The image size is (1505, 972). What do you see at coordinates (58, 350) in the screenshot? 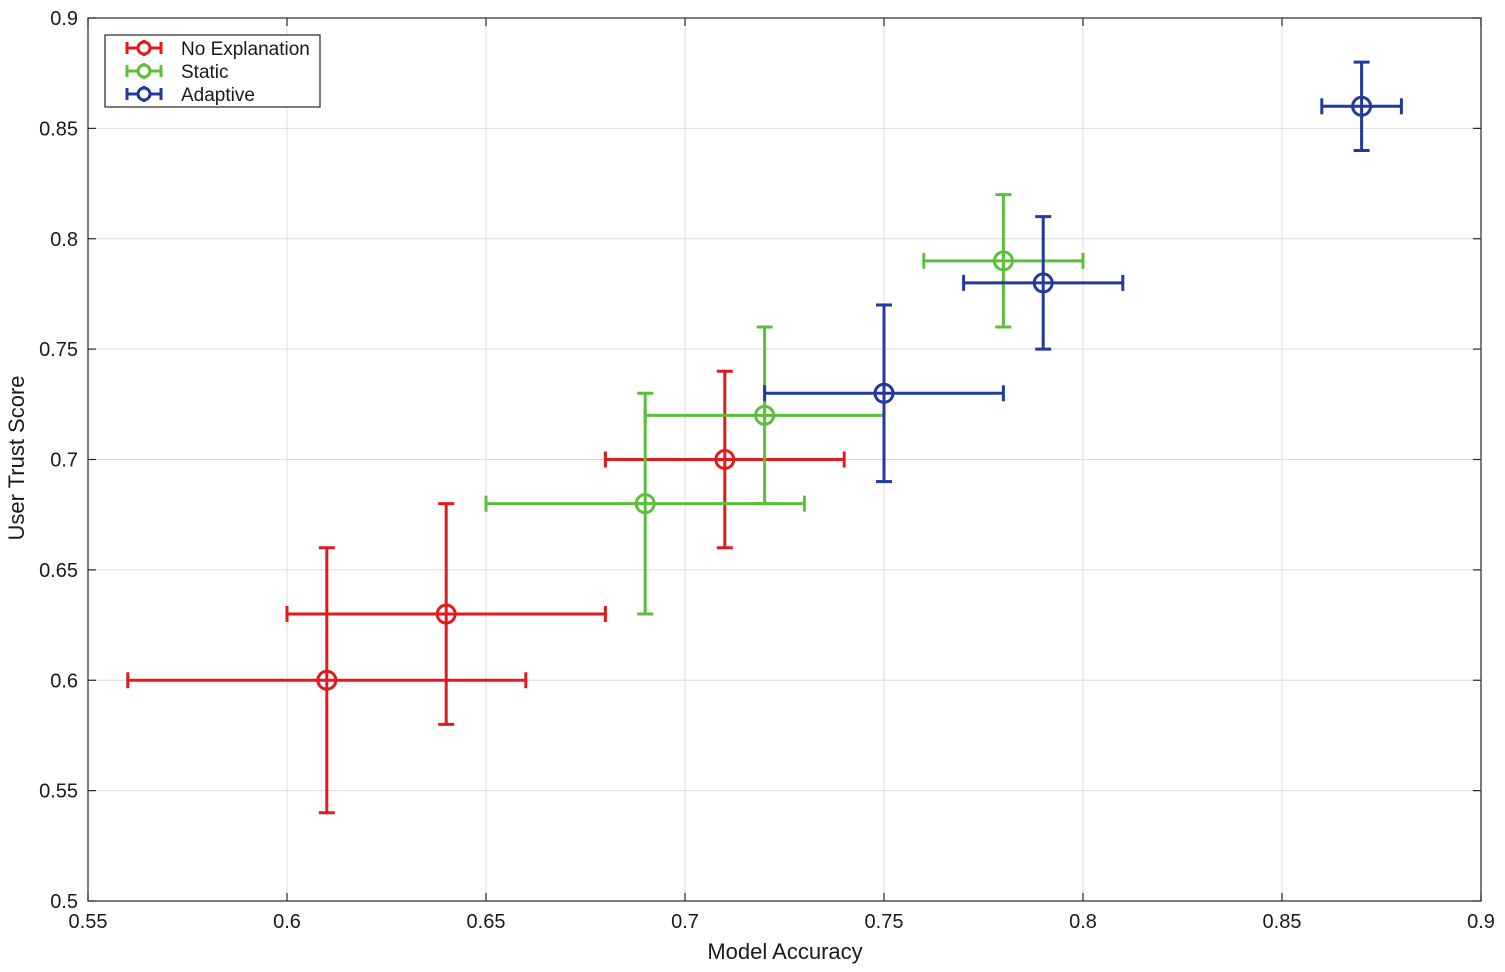
I see `y-tick-label: 0.75` at bounding box center [58, 350].